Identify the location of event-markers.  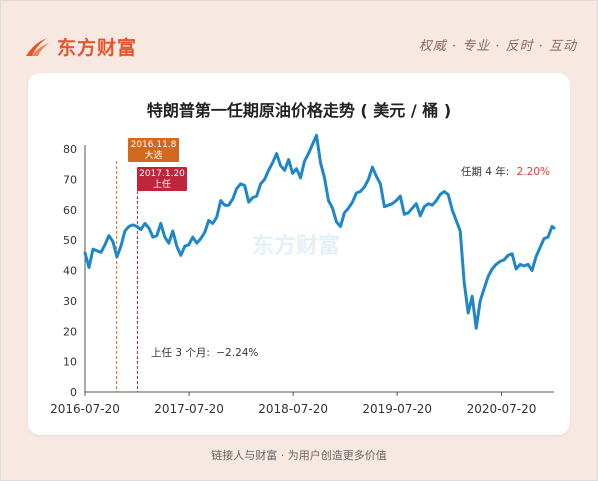
(127, 276).